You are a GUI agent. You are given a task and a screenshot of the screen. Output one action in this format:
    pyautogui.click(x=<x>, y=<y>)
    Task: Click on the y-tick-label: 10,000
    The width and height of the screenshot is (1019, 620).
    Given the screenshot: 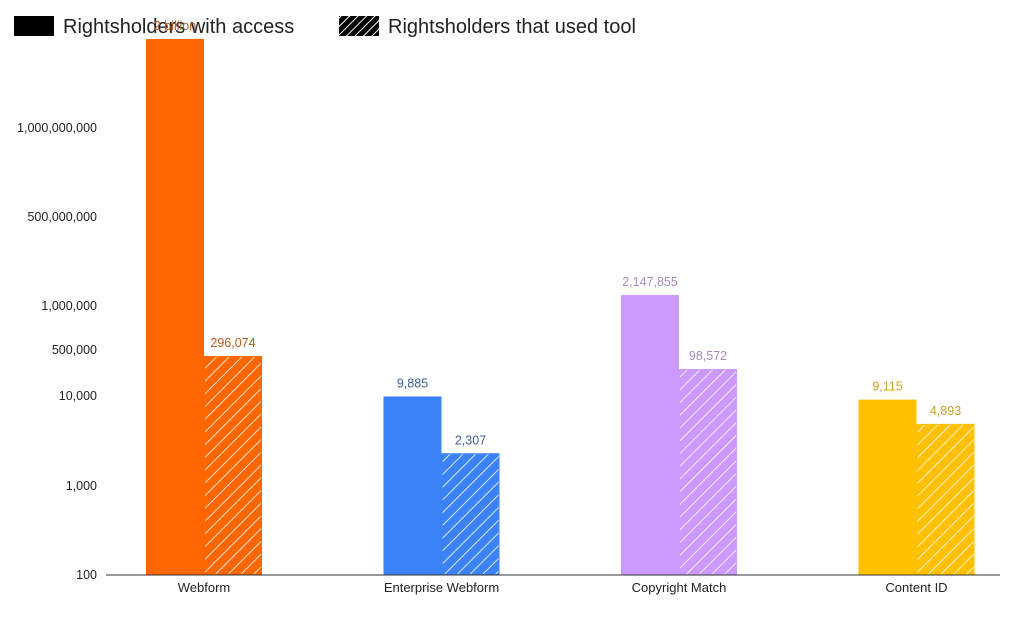 What is the action you would take?
    pyautogui.click(x=78, y=396)
    